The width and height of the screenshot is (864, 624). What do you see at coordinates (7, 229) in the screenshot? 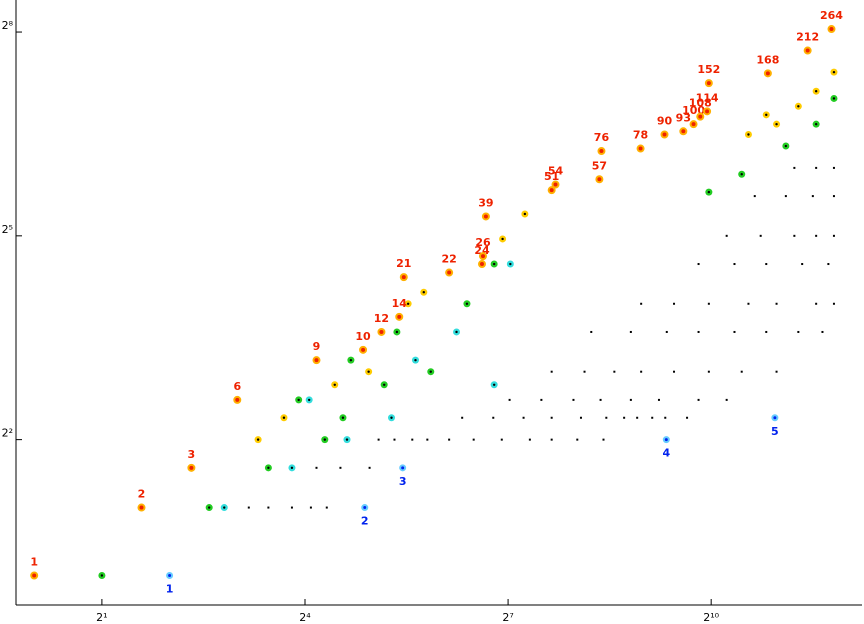
I see `y-tick-label: 2⁵` at bounding box center [7, 229].